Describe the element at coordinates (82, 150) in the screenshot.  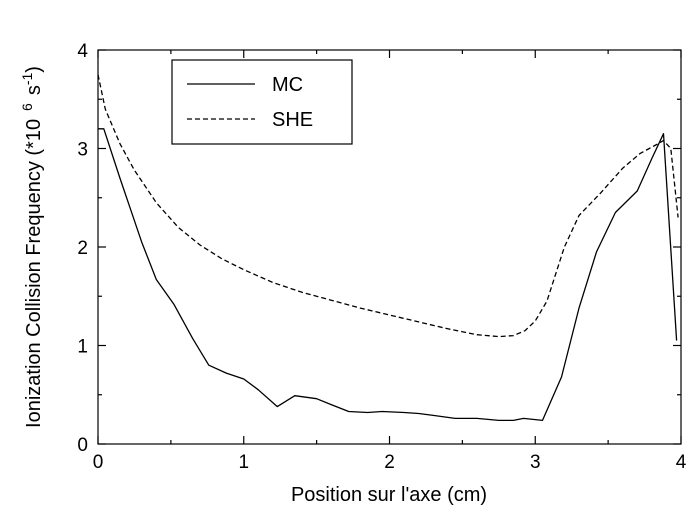
I see `y-tick-label: 3` at that location.